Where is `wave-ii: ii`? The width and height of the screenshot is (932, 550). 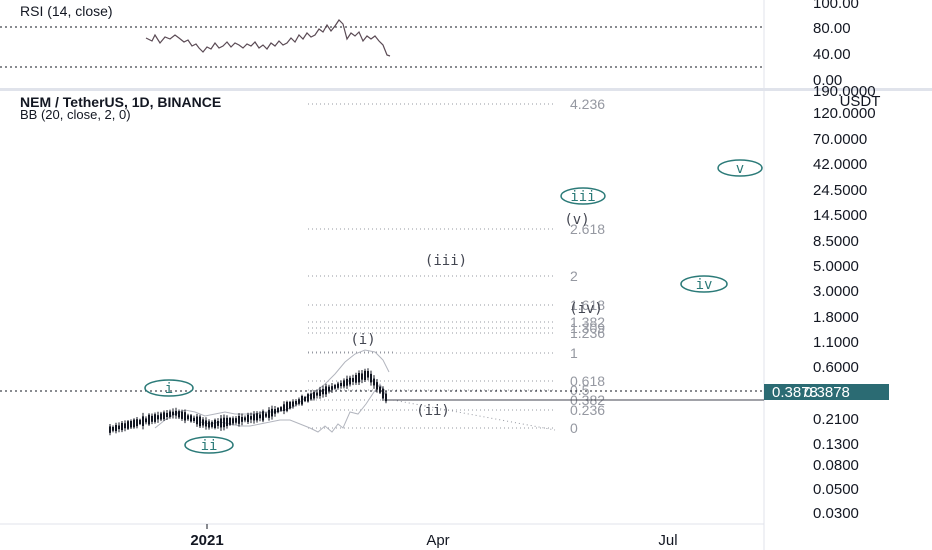 wave-ii: ii is located at coordinates (209, 445).